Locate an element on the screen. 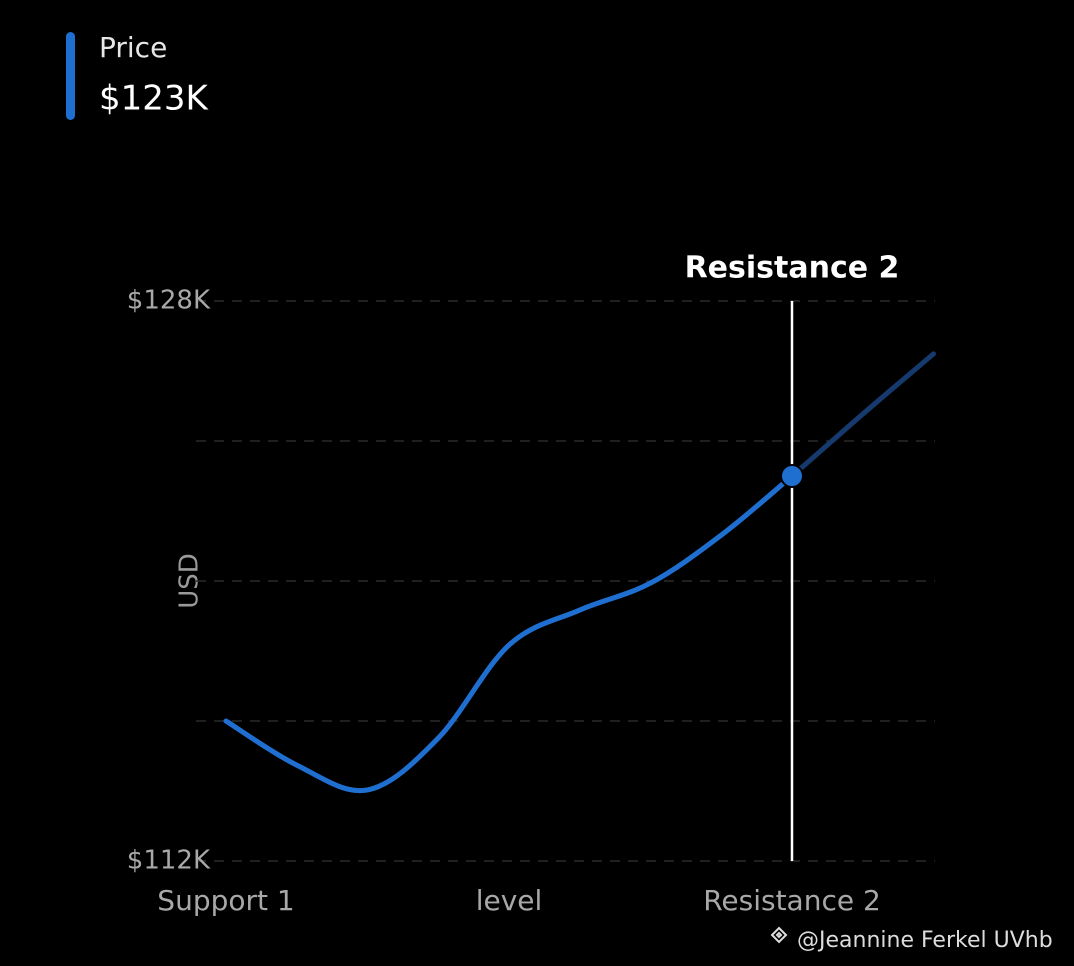  crosshair-point is located at coordinates (792, 476).